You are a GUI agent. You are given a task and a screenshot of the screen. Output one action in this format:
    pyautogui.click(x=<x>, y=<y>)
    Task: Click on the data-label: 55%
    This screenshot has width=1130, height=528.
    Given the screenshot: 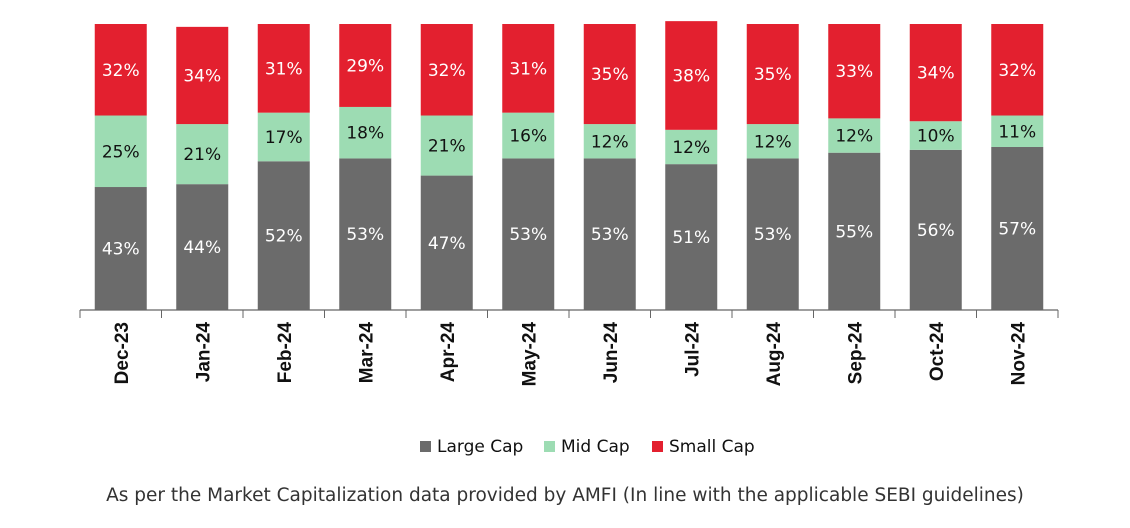 What is the action you would take?
    pyautogui.click(x=854, y=232)
    